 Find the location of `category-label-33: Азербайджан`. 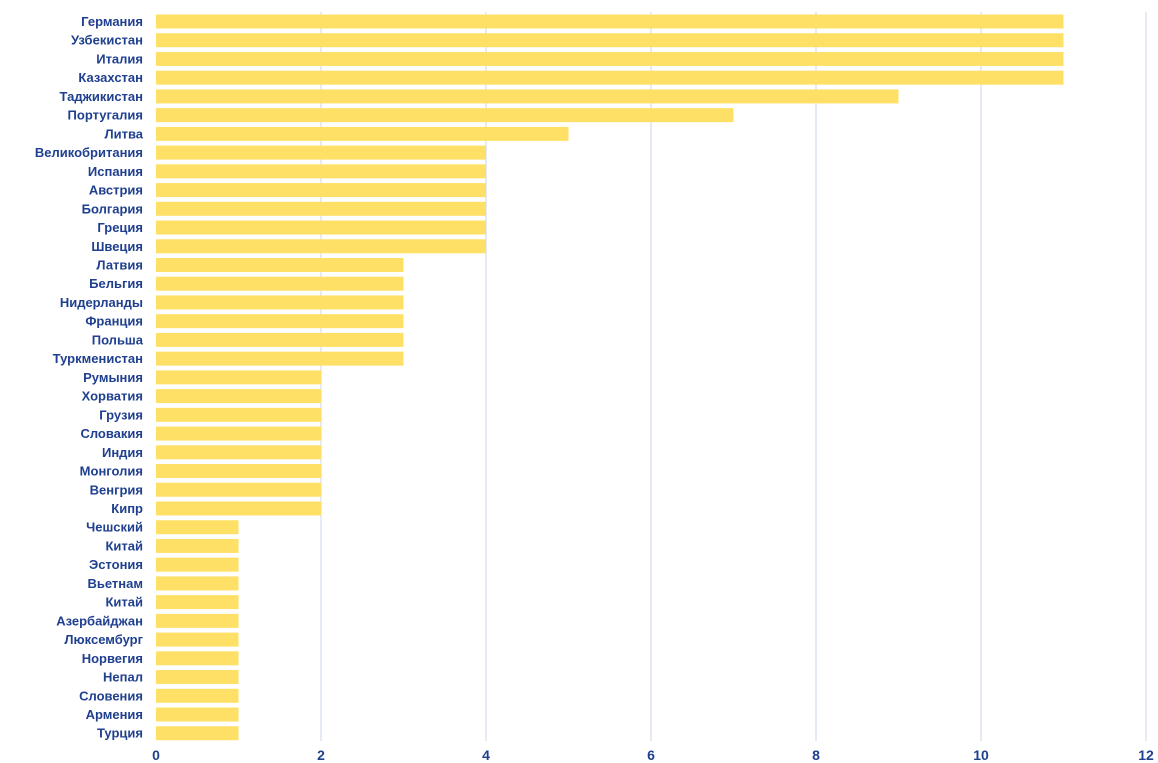

category-label-33: Азербайджан is located at coordinates (99, 620).